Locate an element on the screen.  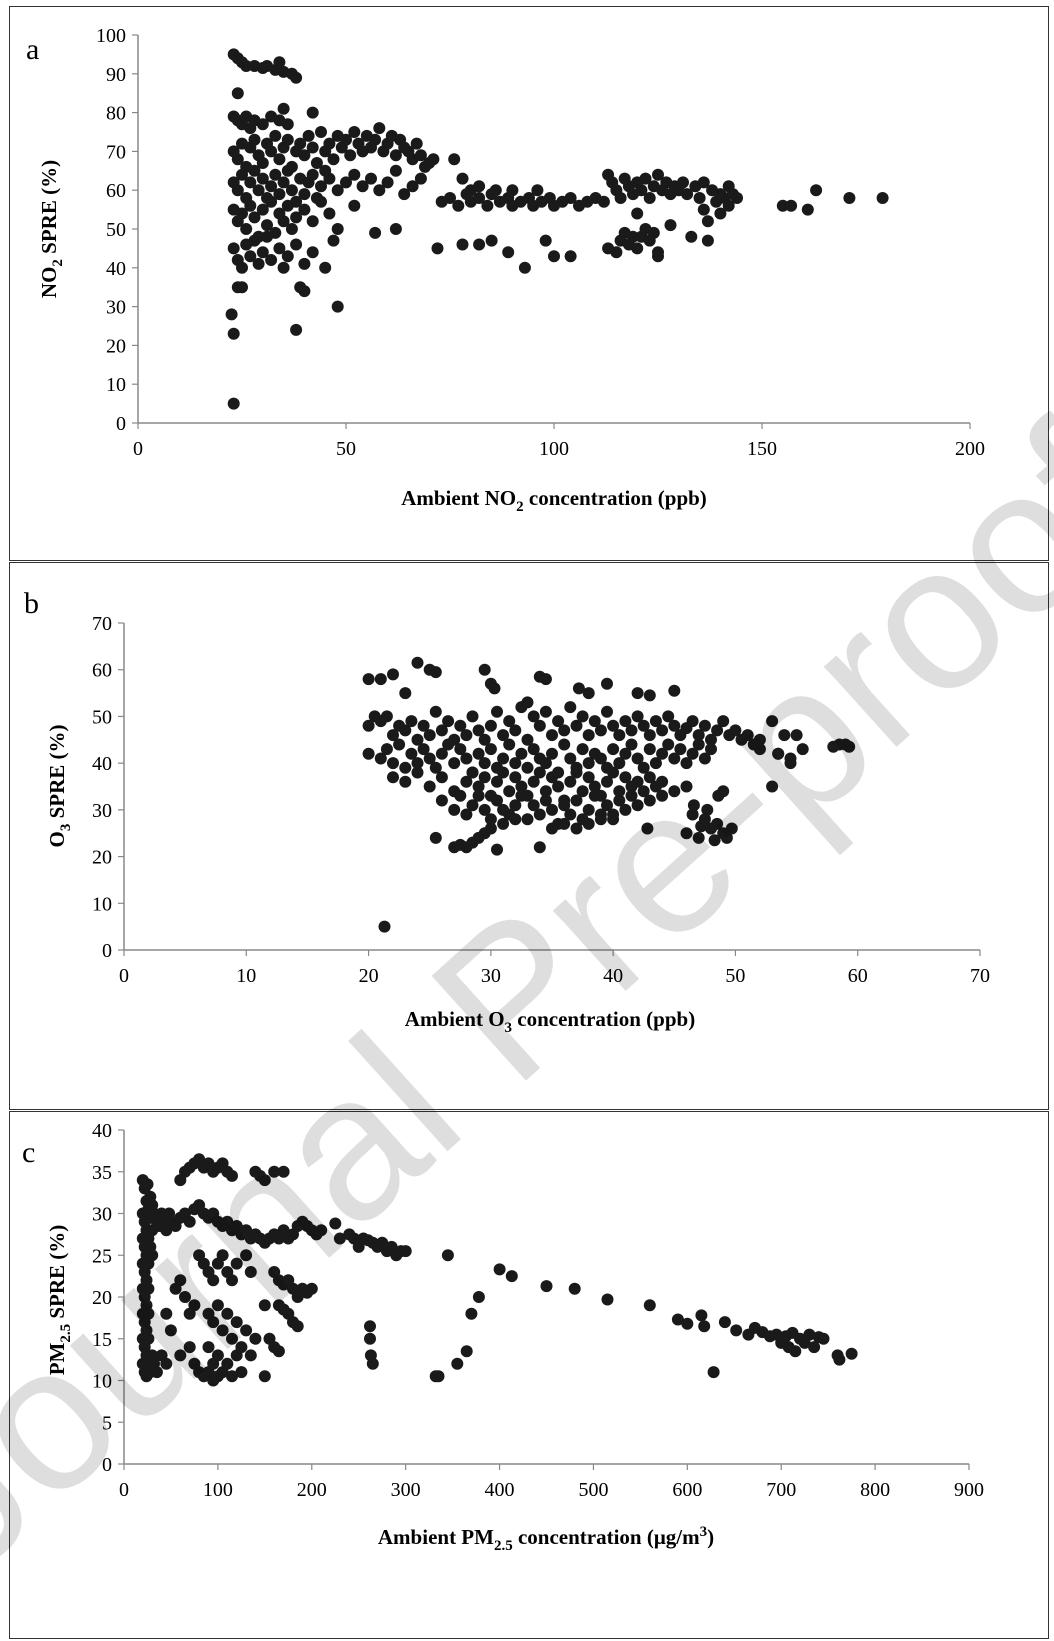
y-tick-label: 70 is located at coordinates (116, 152).